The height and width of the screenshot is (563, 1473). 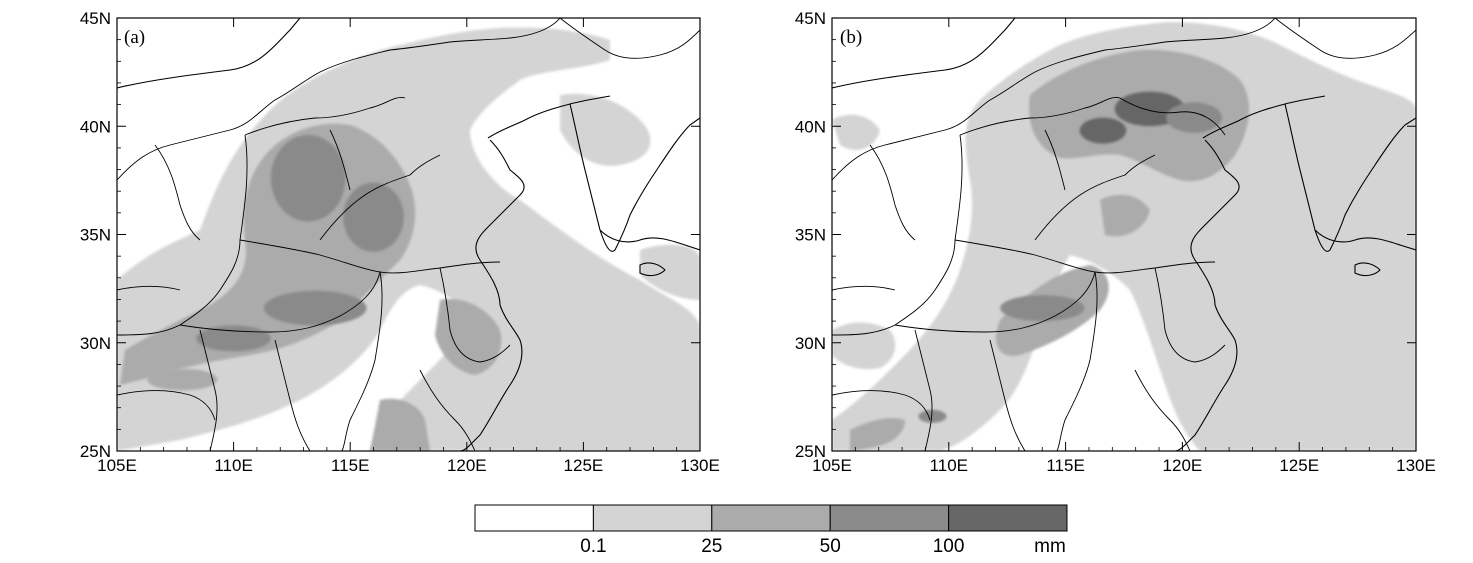 I want to click on panel-a-label: (a), so click(x=134, y=37).